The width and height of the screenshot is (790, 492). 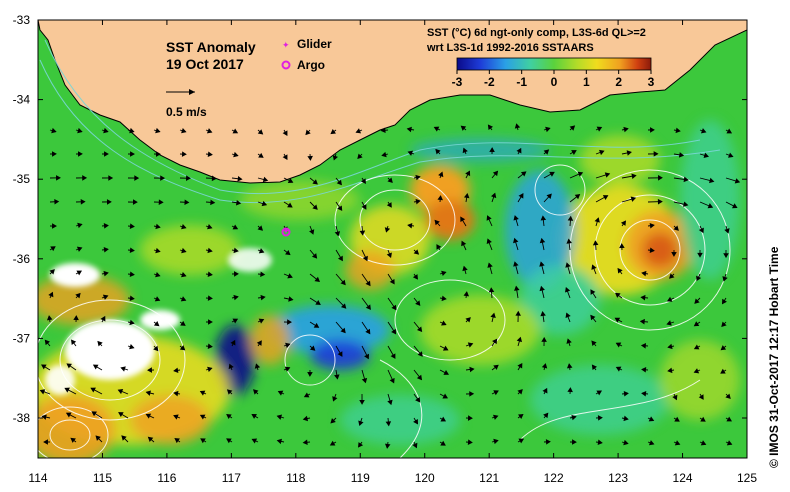 I want to click on colorbar-ticks: -3 -2 -1 0 1 2 3, so click(x=553, y=79).